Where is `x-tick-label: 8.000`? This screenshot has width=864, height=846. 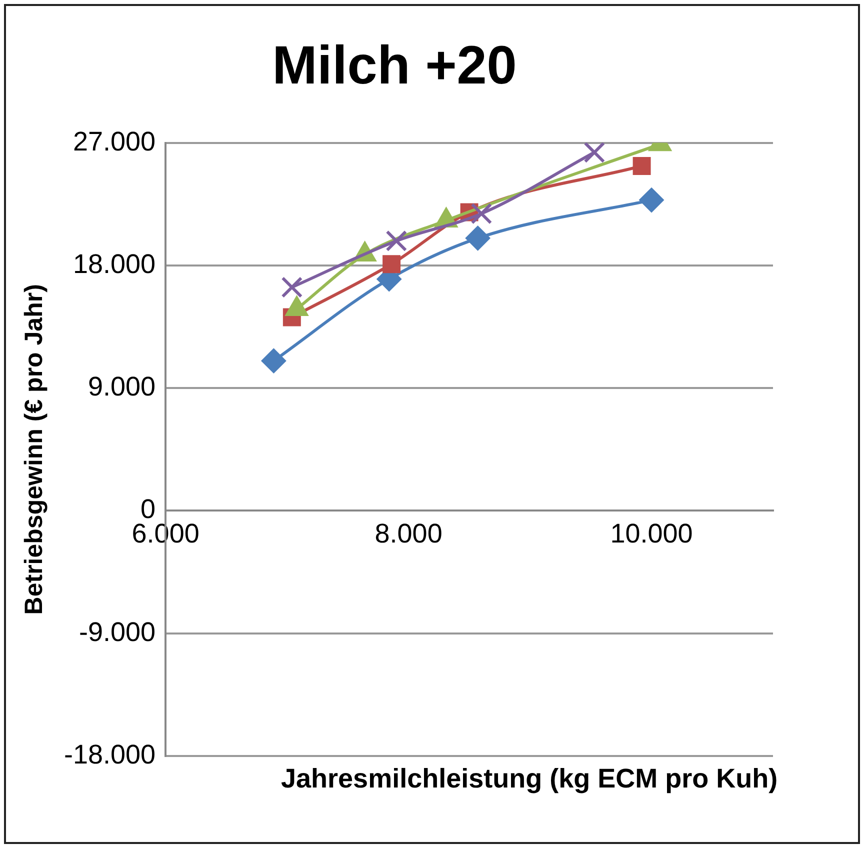
x-tick-label: 8.000 is located at coordinates (408, 533).